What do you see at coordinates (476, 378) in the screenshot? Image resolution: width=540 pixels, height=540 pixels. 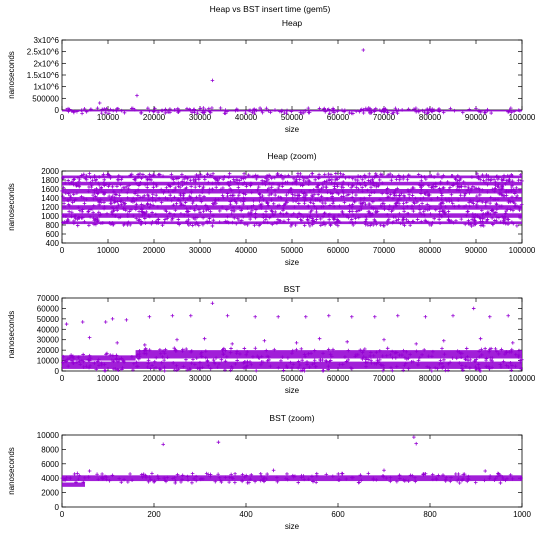 I see `x-tick-label: 90000` at bounding box center [476, 378].